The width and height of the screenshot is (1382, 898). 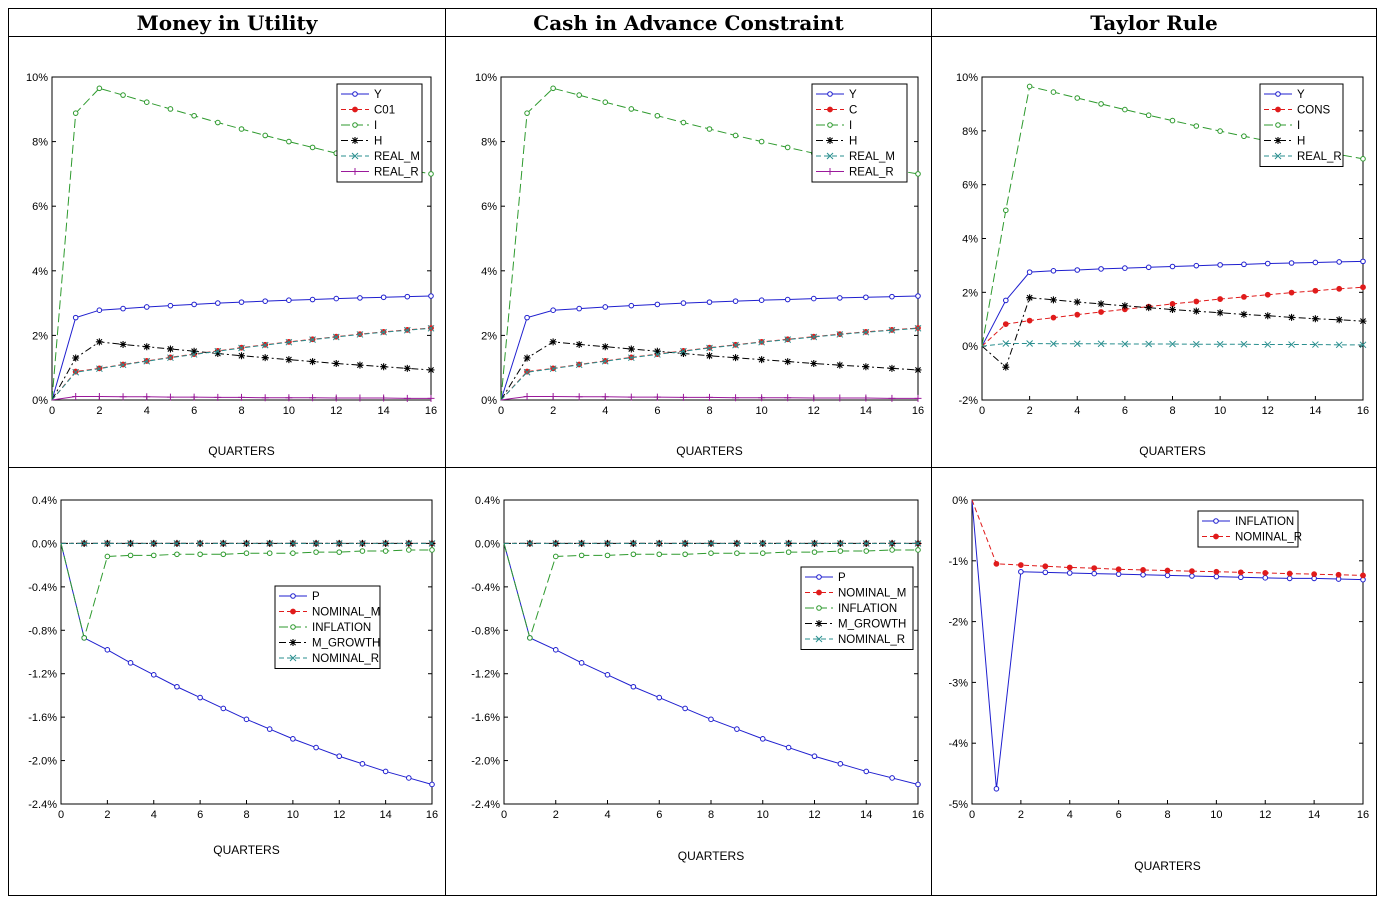 I want to click on x-tick-label: 10, so click(x=1220, y=411).